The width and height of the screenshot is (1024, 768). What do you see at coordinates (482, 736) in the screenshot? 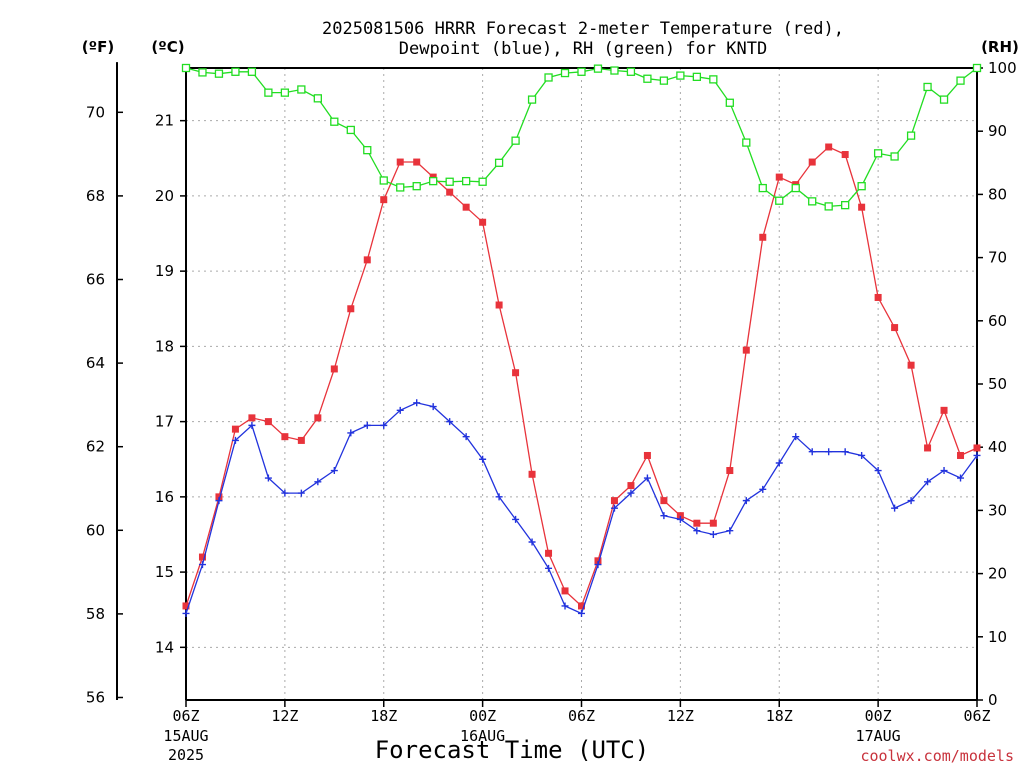
I see `x-date-label: 16AUG` at bounding box center [482, 736].